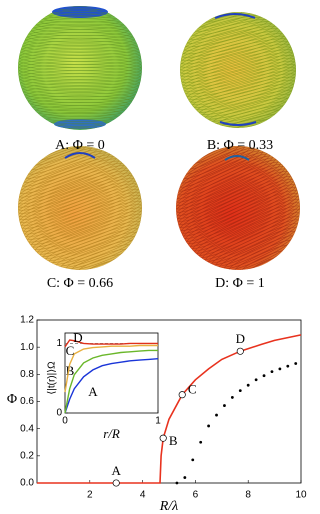 The image size is (320, 514). Describe the element at coordinates (117, 470) in the screenshot. I see `annotation-label: A` at that location.